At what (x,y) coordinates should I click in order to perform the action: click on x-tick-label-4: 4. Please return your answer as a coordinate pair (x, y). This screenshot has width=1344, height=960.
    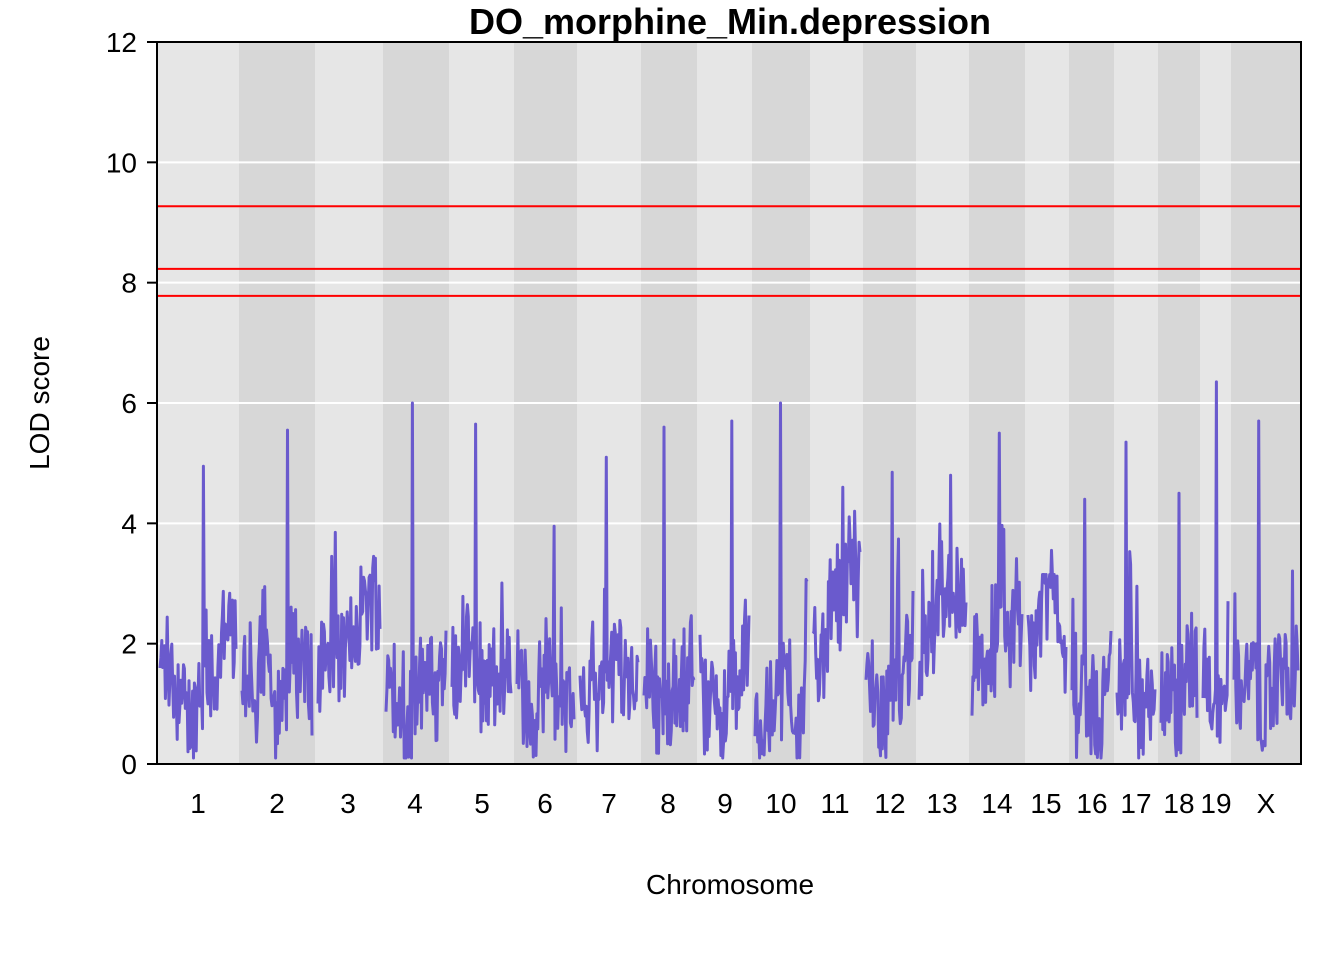
    Looking at the image, I should click on (415, 803).